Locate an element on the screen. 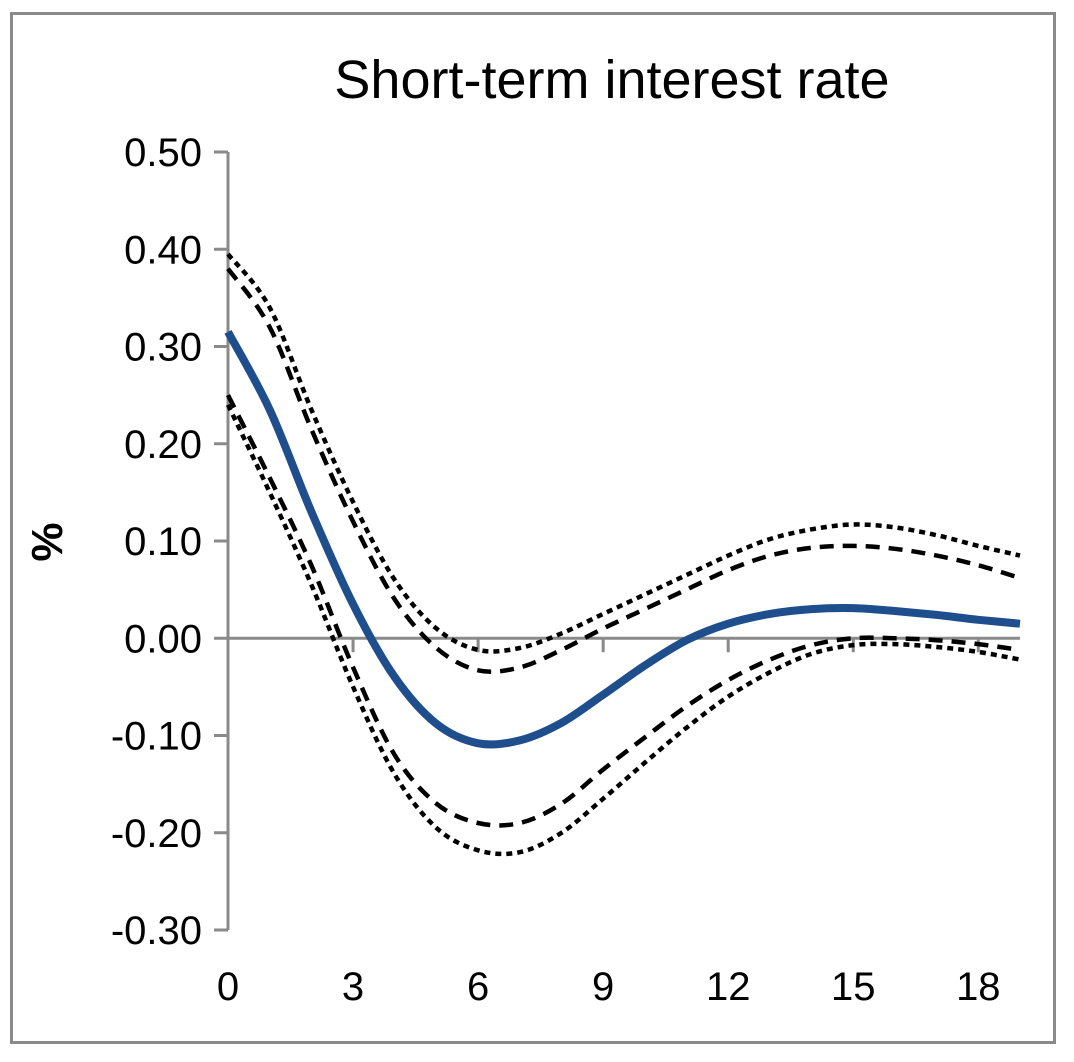 The image size is (1074, 1062). x-tick-label: 3 is located at coordinates (353, 987).